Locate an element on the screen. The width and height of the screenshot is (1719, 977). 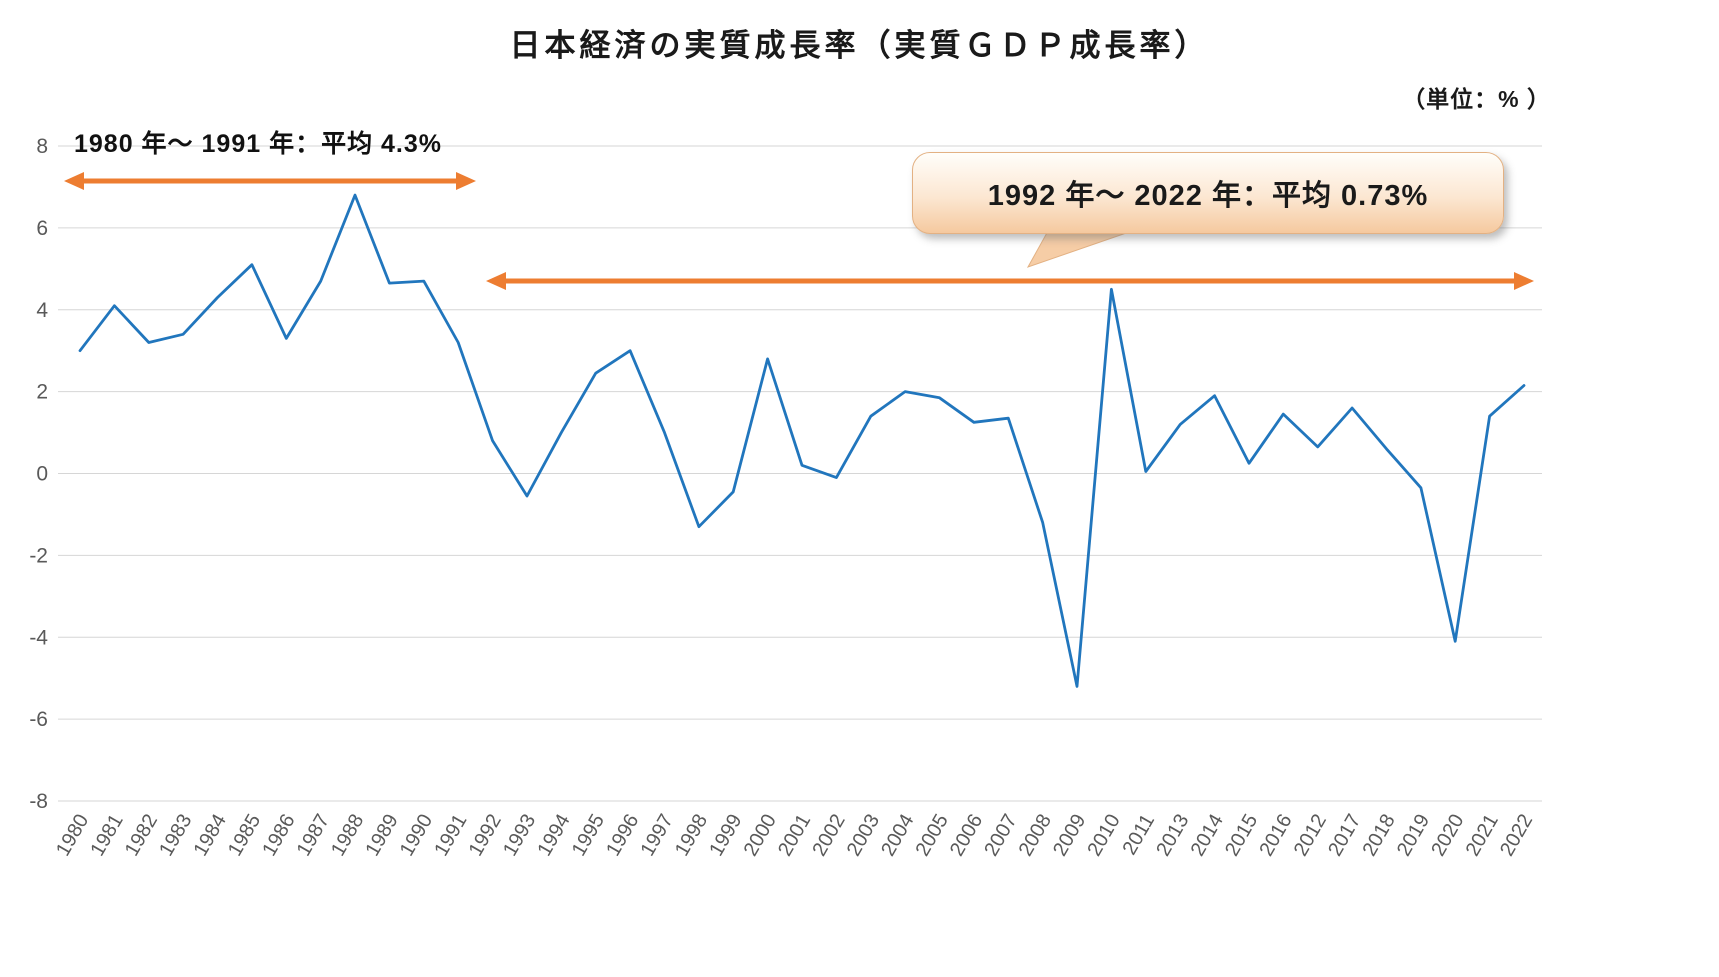
y-axis-tick-label: -4 is located at coordinates (38, 637).